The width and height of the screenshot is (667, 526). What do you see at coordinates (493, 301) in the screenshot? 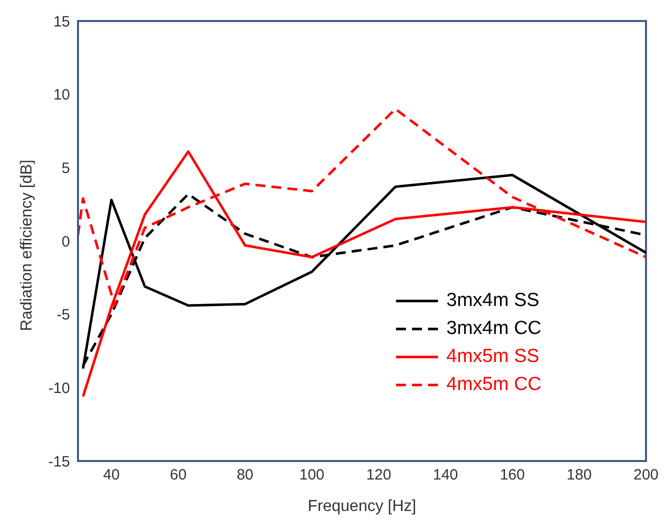
I see `legend-label: 3mx4m SS` at bounding box center [493, 301].